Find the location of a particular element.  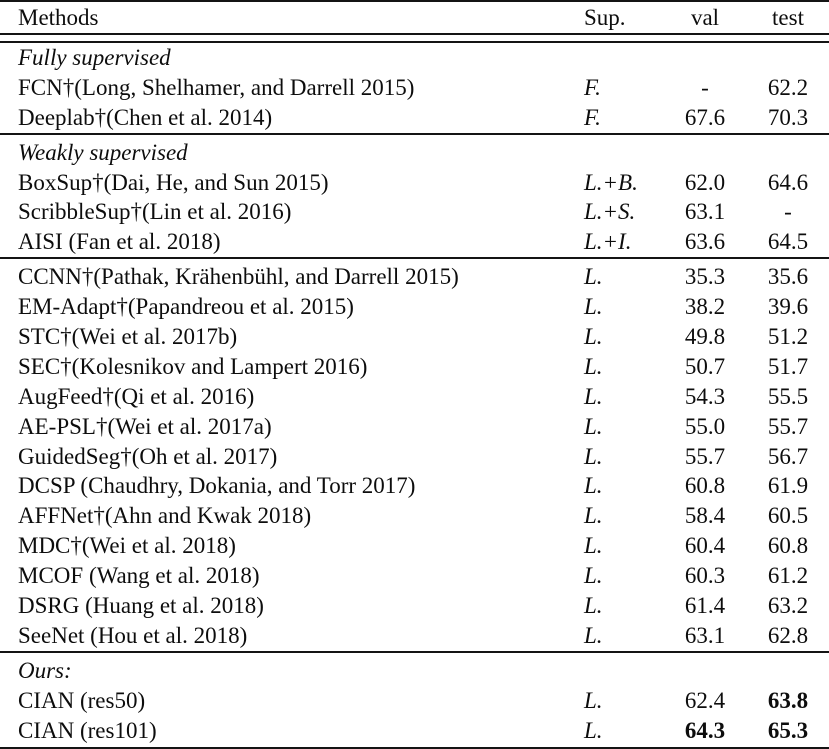

test-cell: 62.8 is located at coordinates (788, 635).